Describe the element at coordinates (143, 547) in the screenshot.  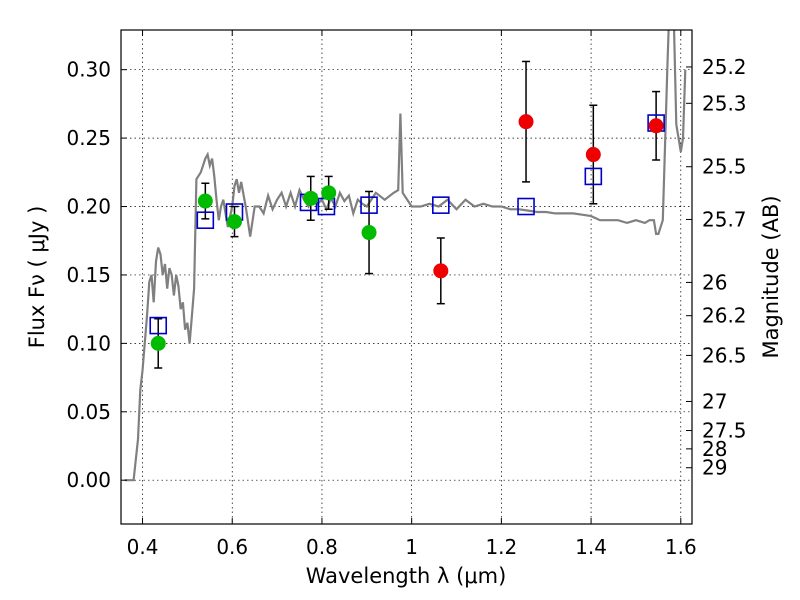
I see `x-tick-label-0: 0.4` at that location.